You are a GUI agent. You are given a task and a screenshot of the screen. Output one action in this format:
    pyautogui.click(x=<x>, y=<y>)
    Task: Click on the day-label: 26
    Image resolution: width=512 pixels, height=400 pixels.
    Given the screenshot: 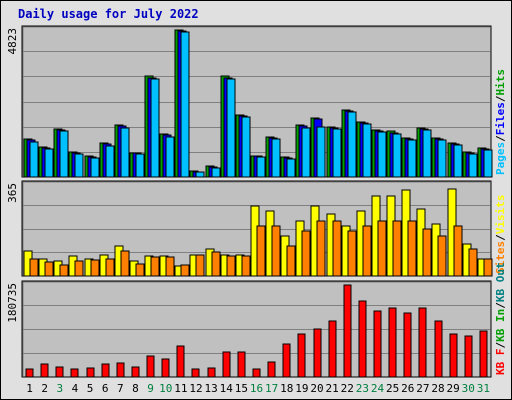 What is the action you would take?
    pyautogui.click(x=407, y=388)
    